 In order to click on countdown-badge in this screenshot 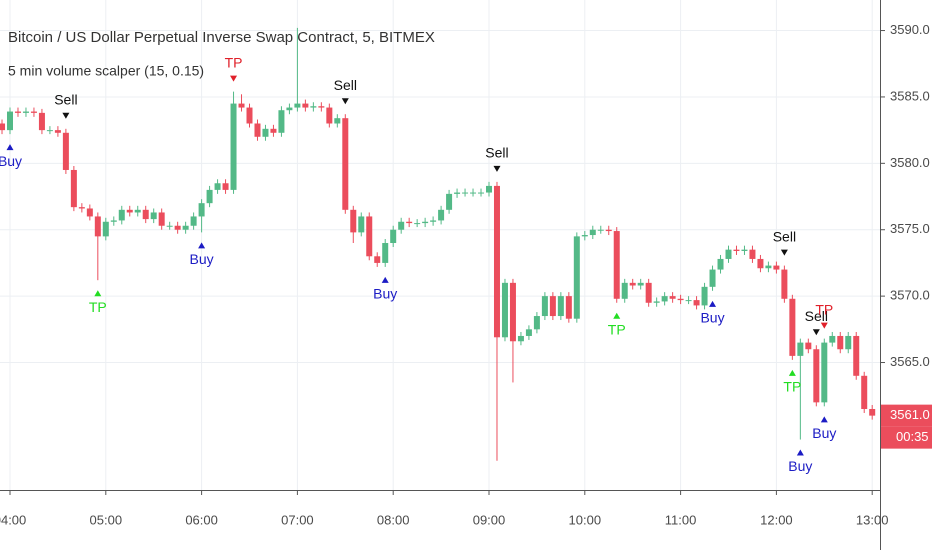, I will do `click(906, 437)`.